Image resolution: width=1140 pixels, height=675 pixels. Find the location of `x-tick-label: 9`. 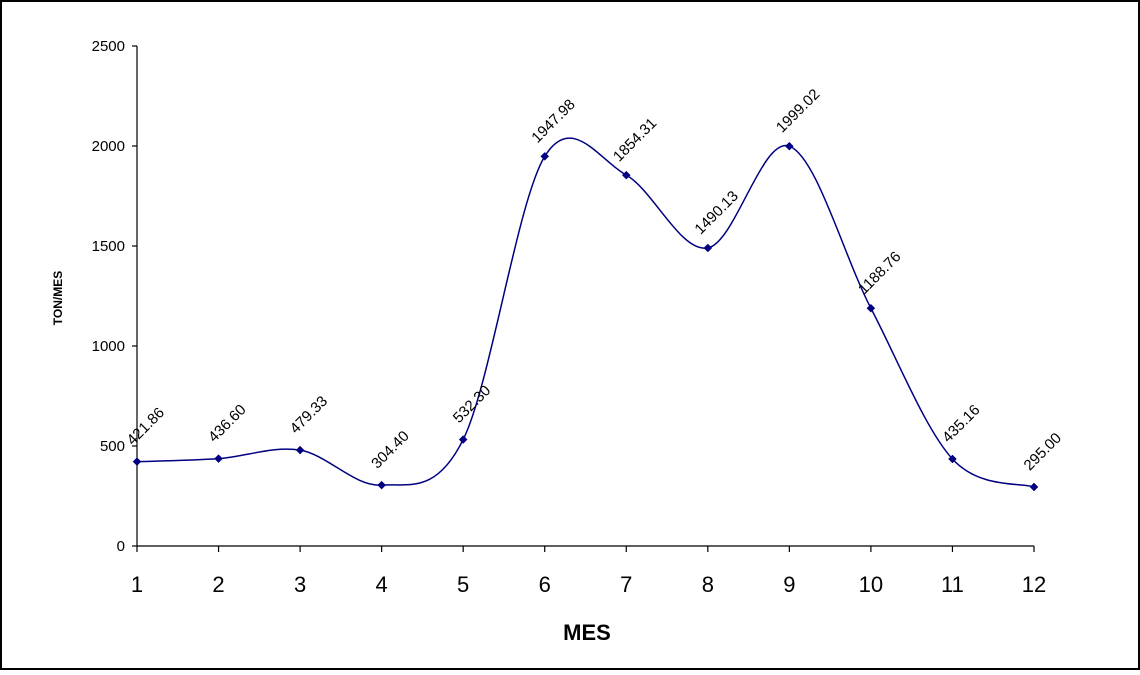

x-tick-label: 9 is located at coordinates (789, 584).